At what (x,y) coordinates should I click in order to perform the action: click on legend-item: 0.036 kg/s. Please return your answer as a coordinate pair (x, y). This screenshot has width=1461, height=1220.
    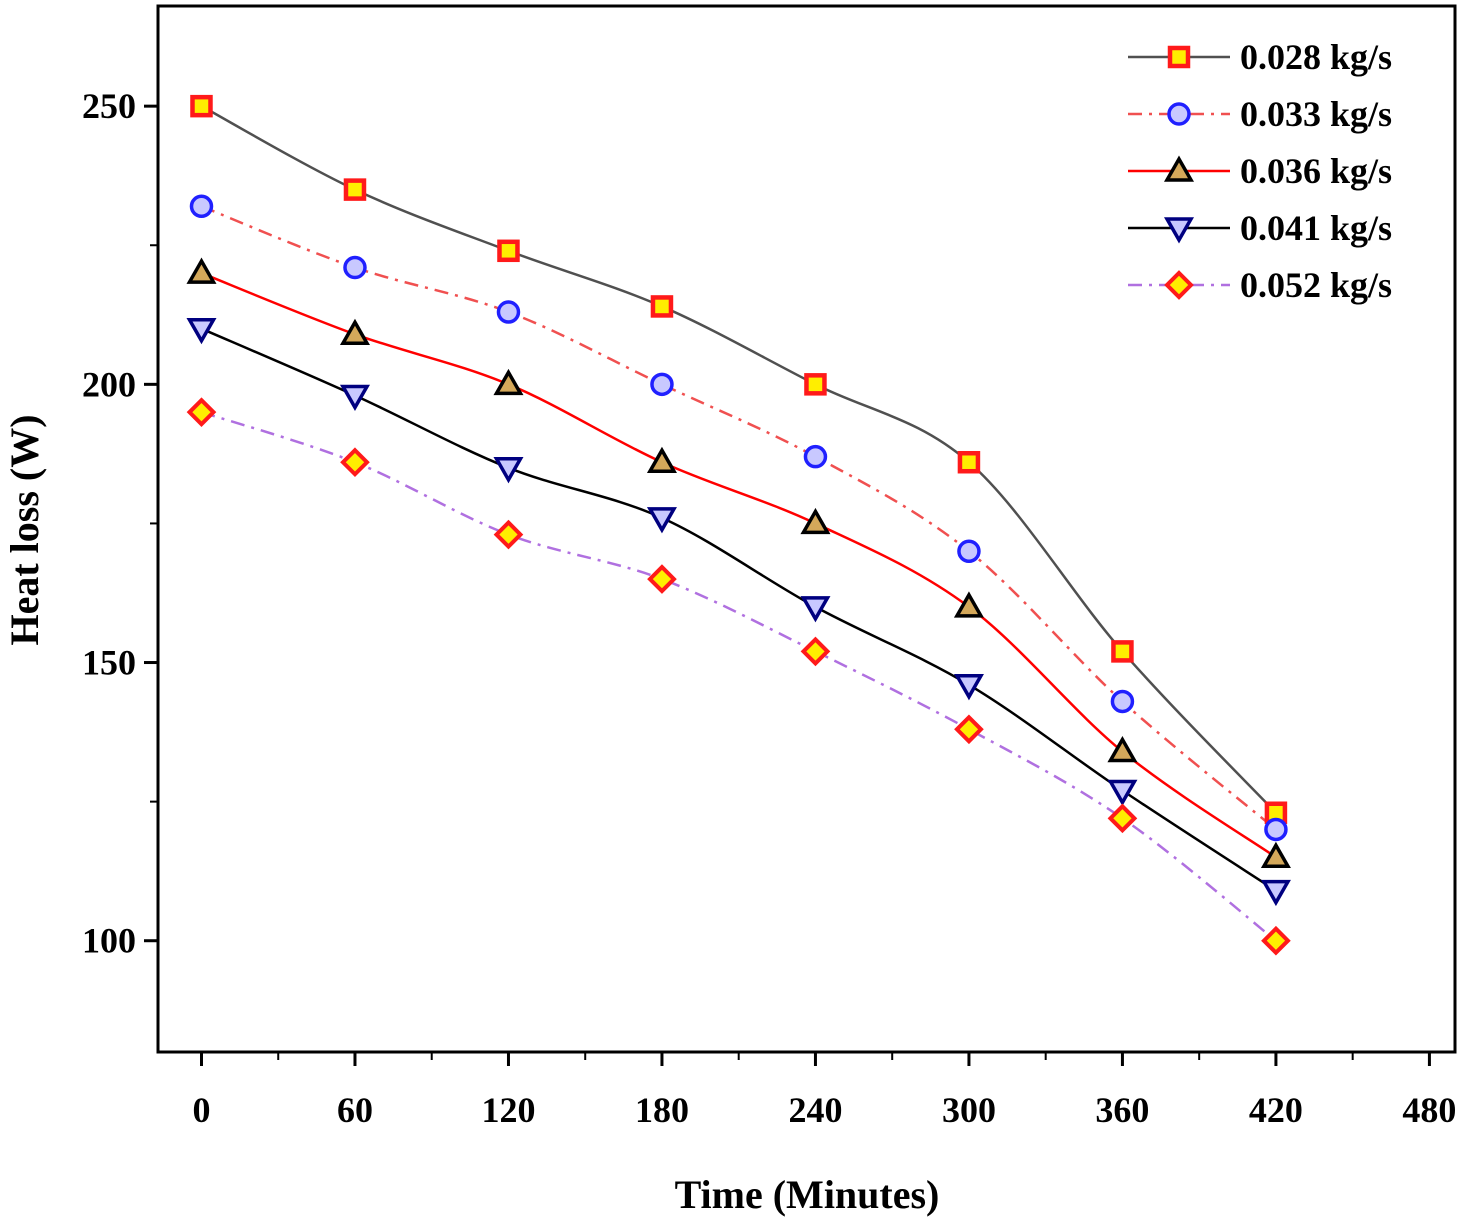
    Looking at the image, I should click on (1260, 171).